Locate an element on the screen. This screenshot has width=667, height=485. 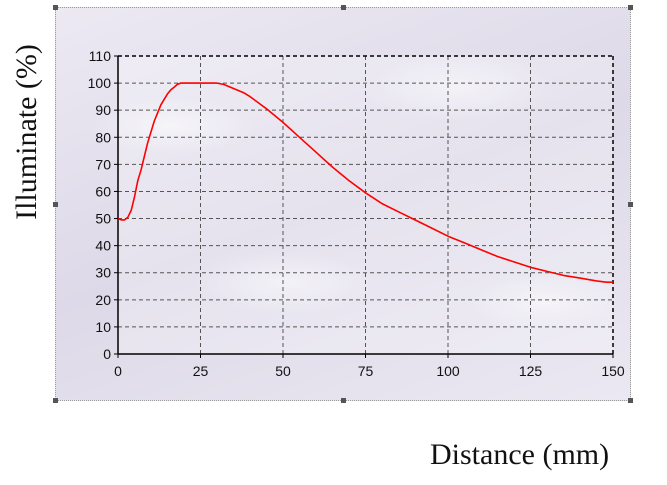
y-tick-label: 40 is located at coordinates (103, 246).